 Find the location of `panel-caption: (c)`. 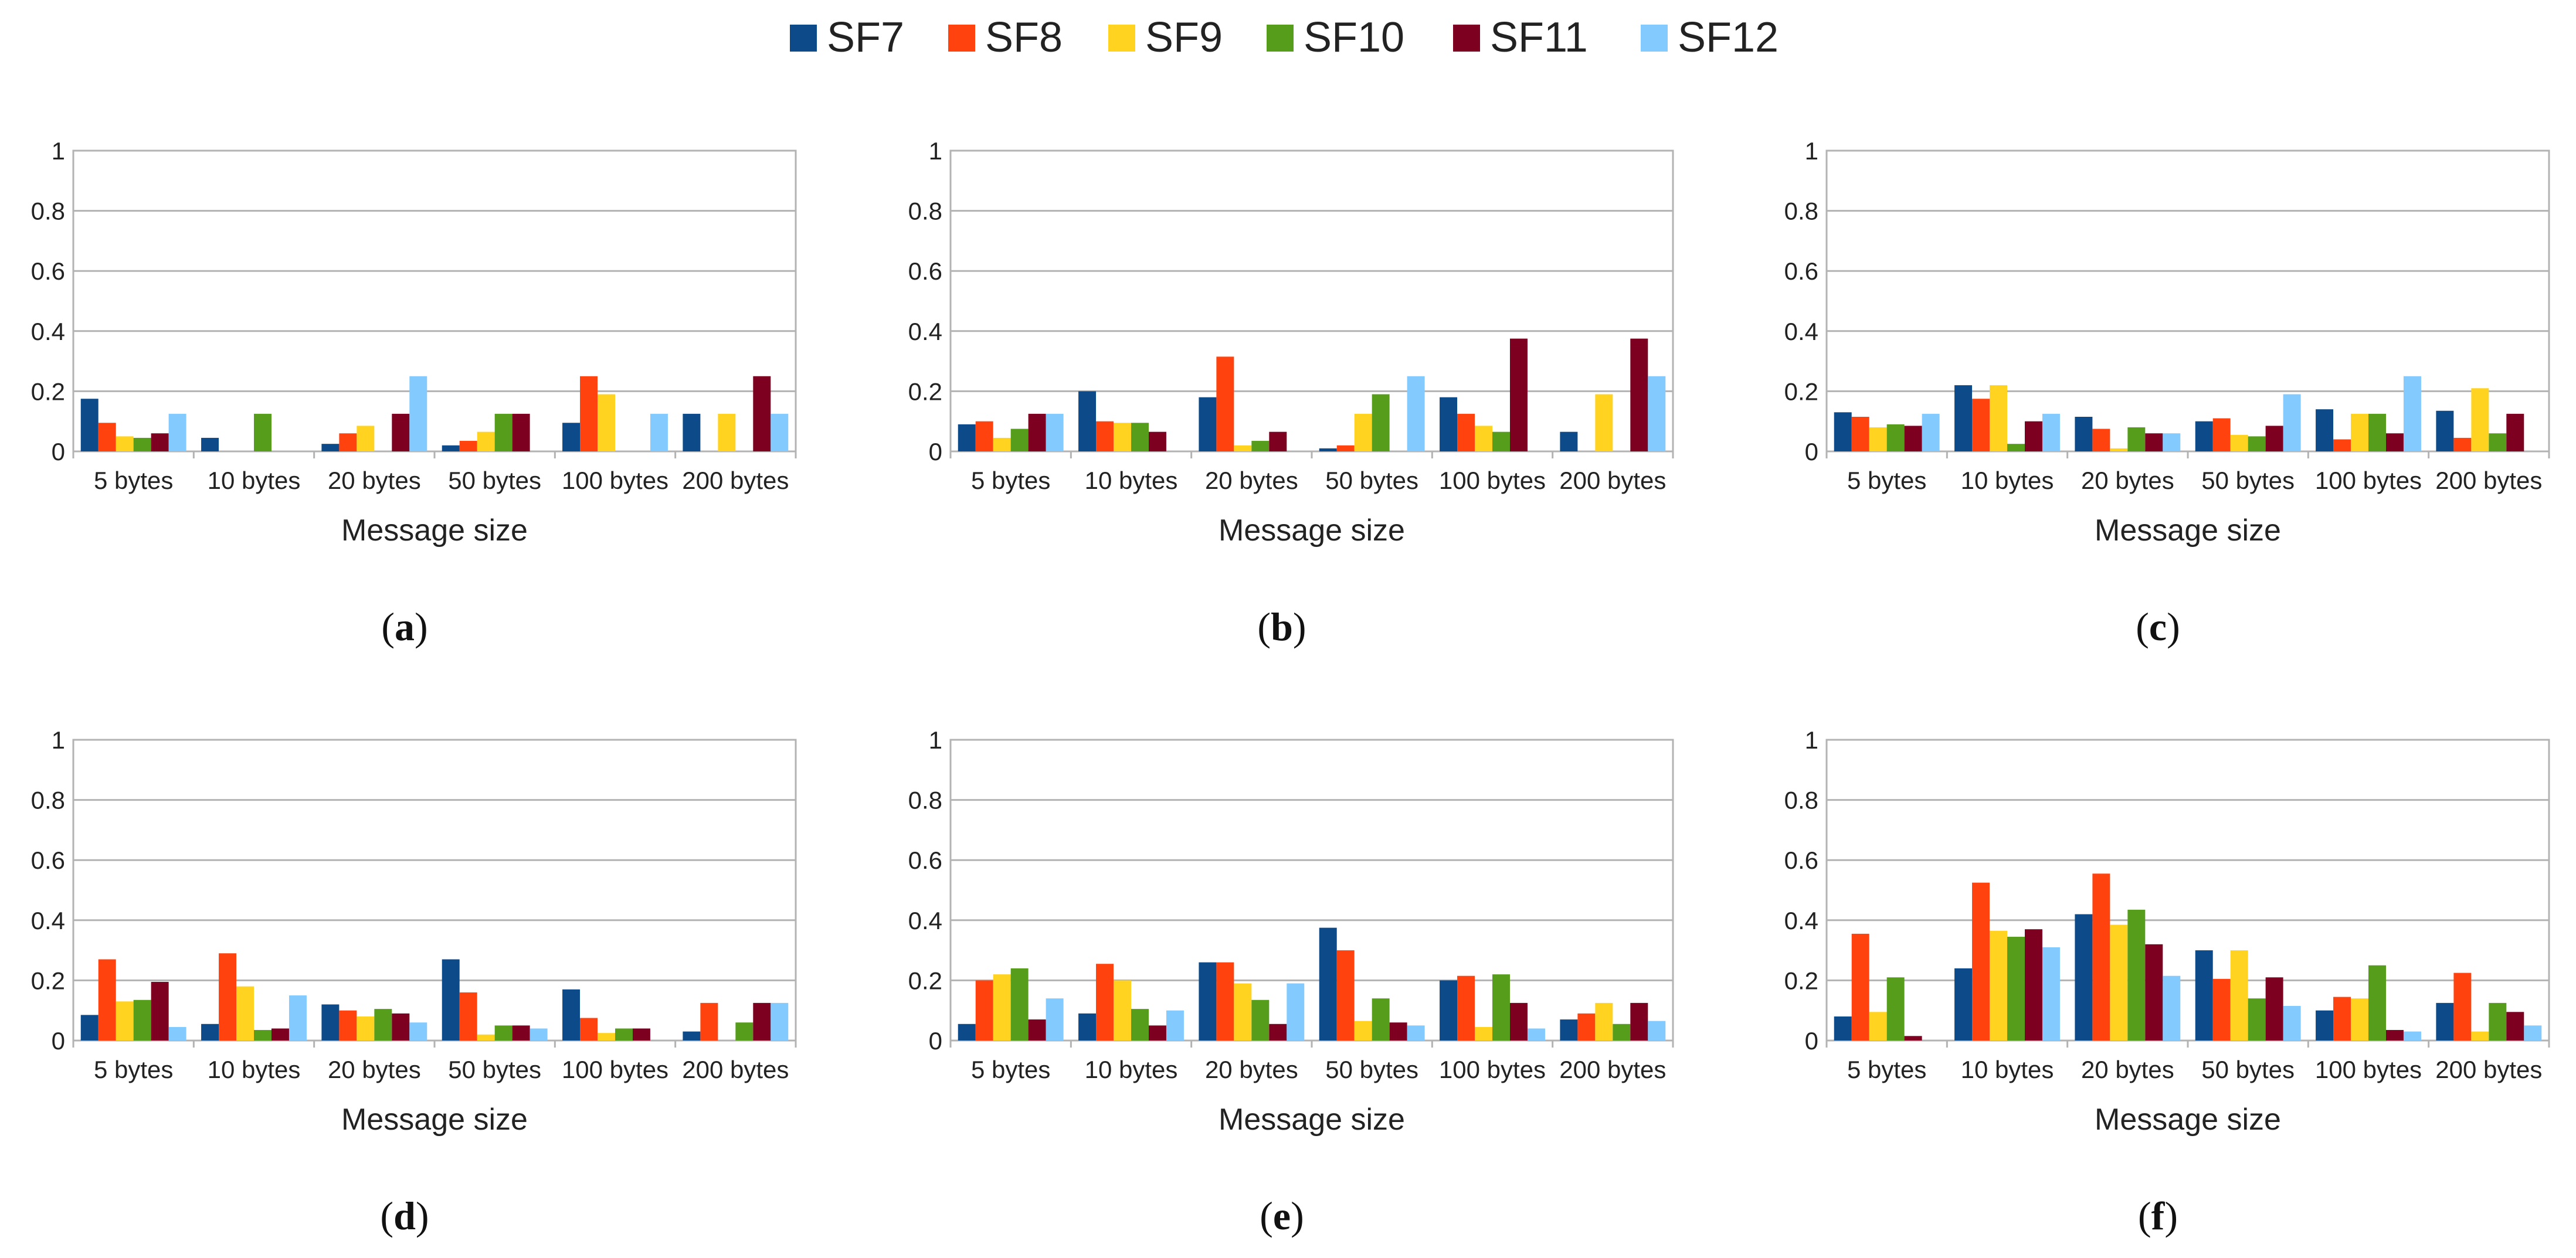

panel-caption: (c) is located at coordinates (2158, 626).